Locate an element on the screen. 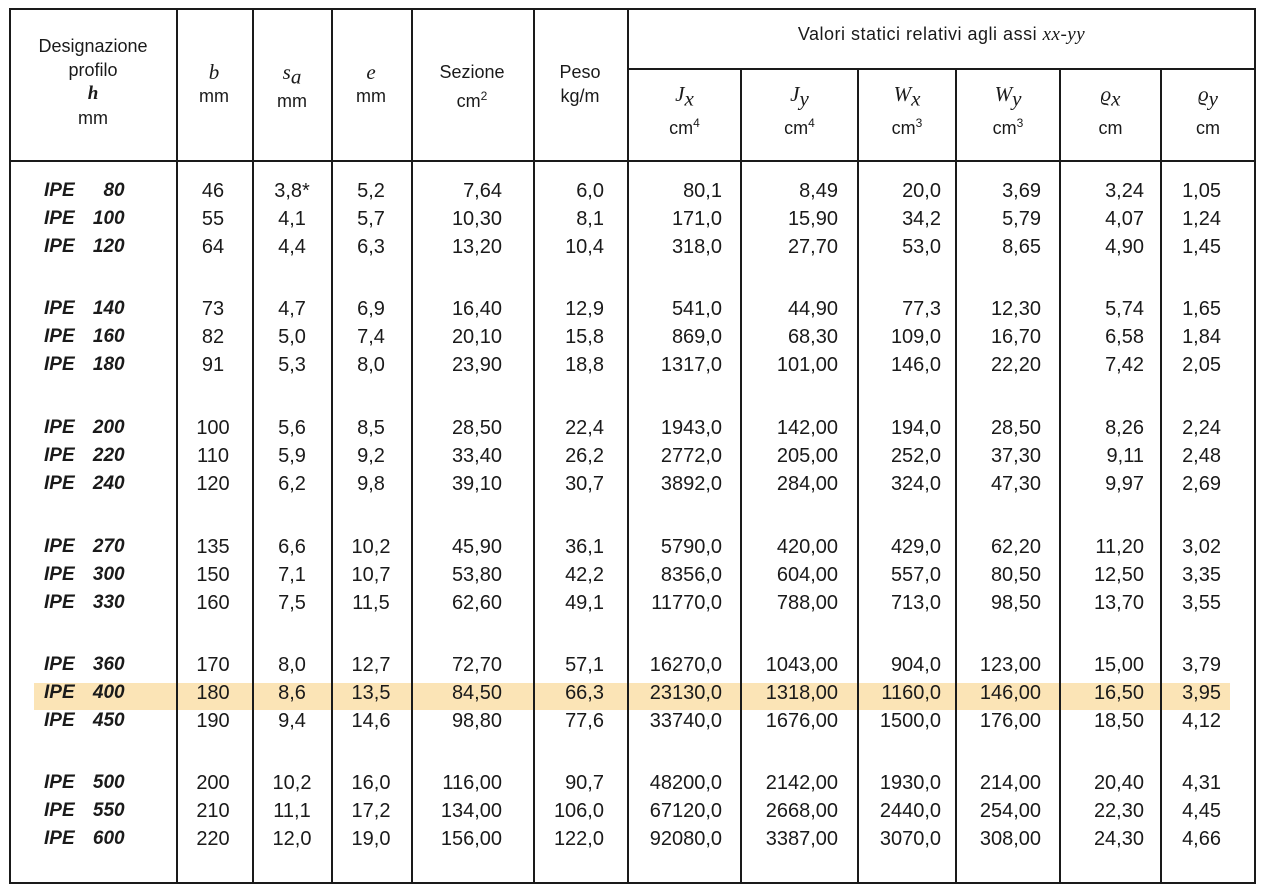  cell-jy: 44,90 is located at coordinates (812, 309).